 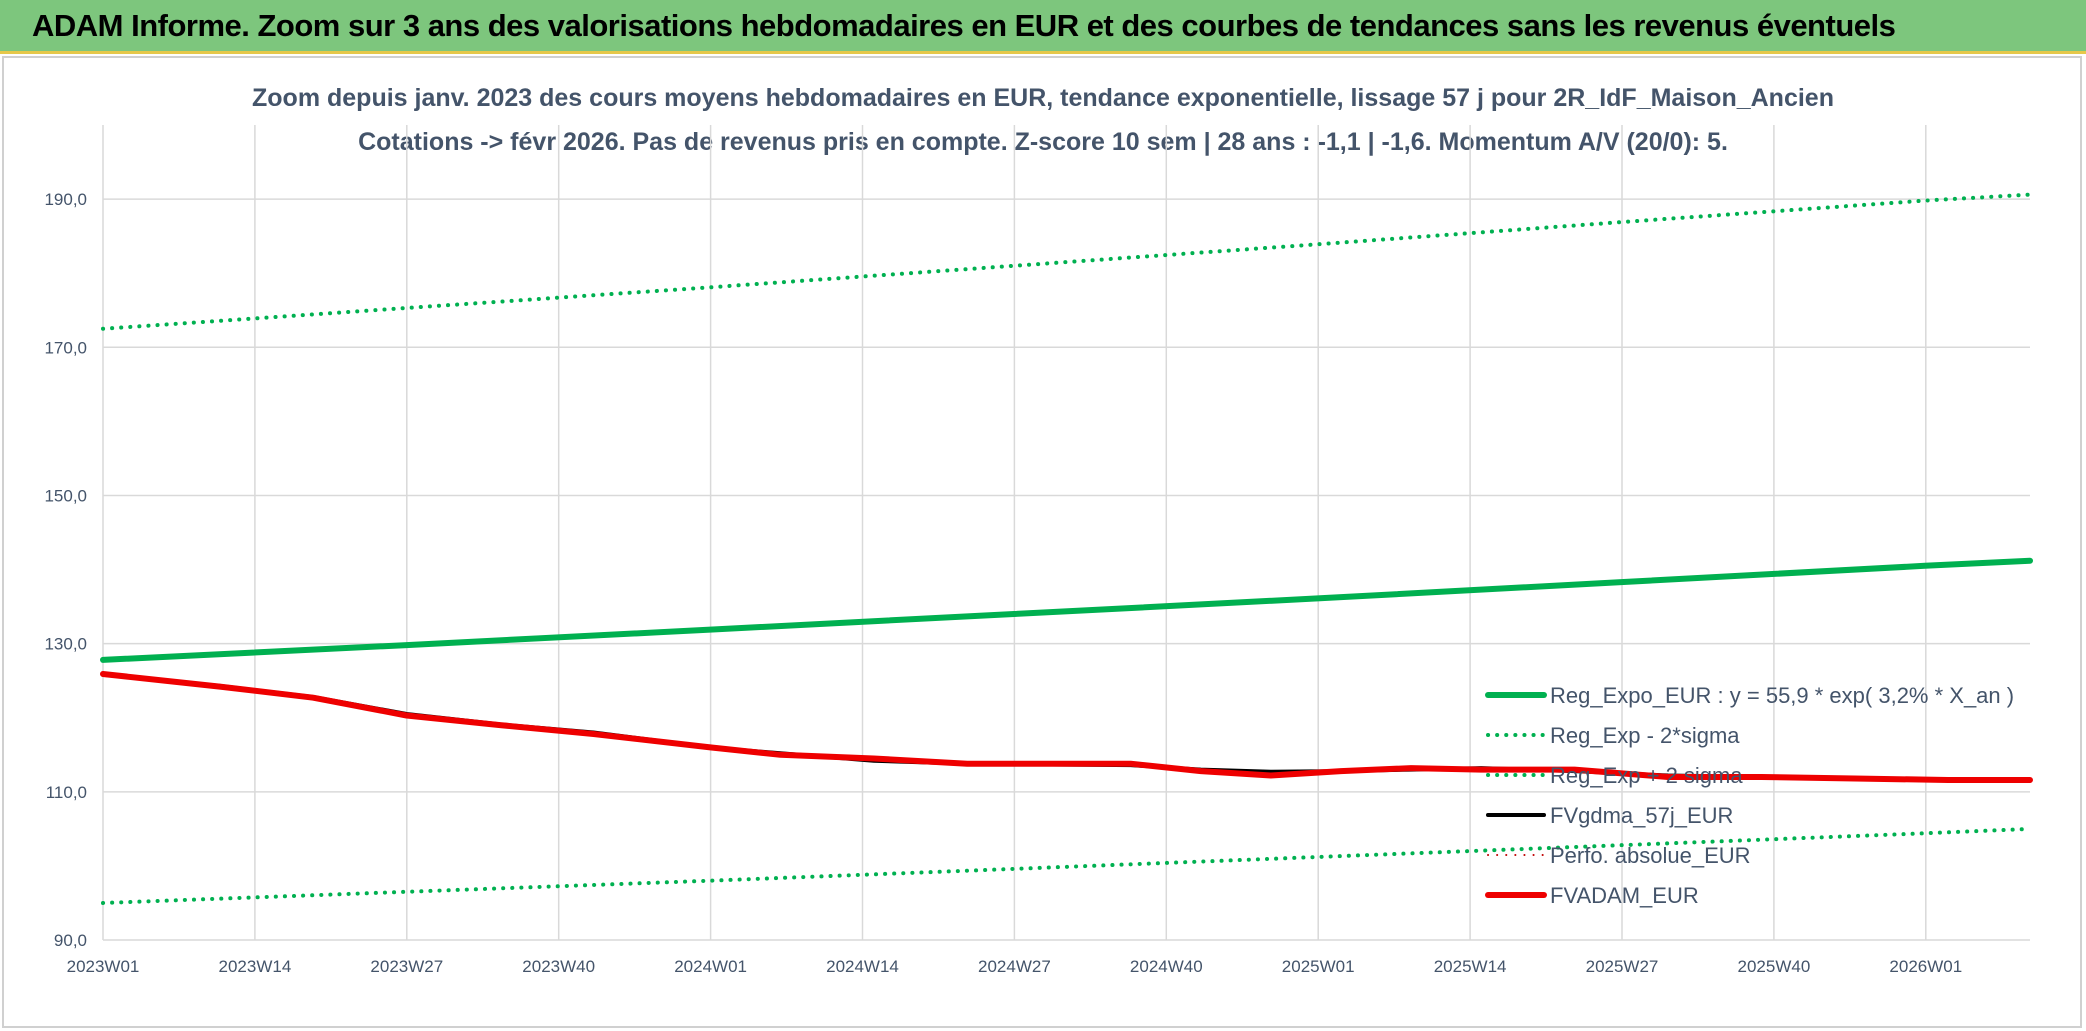 What do you see at coordinates (1622, 966) in the screenshot?
I see `x-tick-label: 2025W27` at bounding box center [1622, 966].